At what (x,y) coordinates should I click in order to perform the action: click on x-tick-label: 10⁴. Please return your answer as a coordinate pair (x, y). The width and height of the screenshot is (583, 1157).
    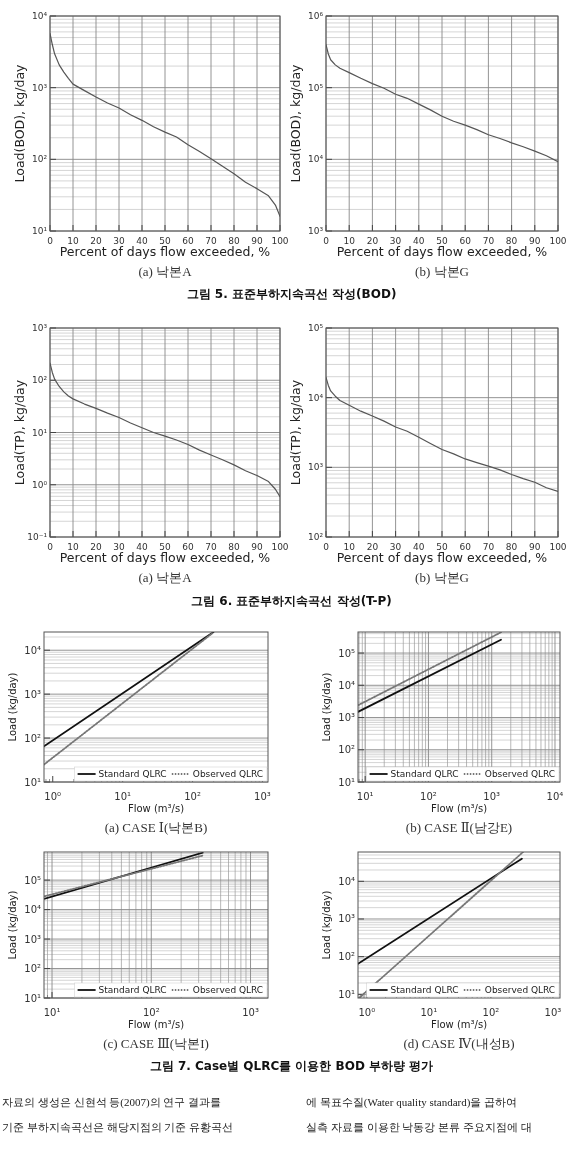
    Looking at the image, I should click on (555, 796).